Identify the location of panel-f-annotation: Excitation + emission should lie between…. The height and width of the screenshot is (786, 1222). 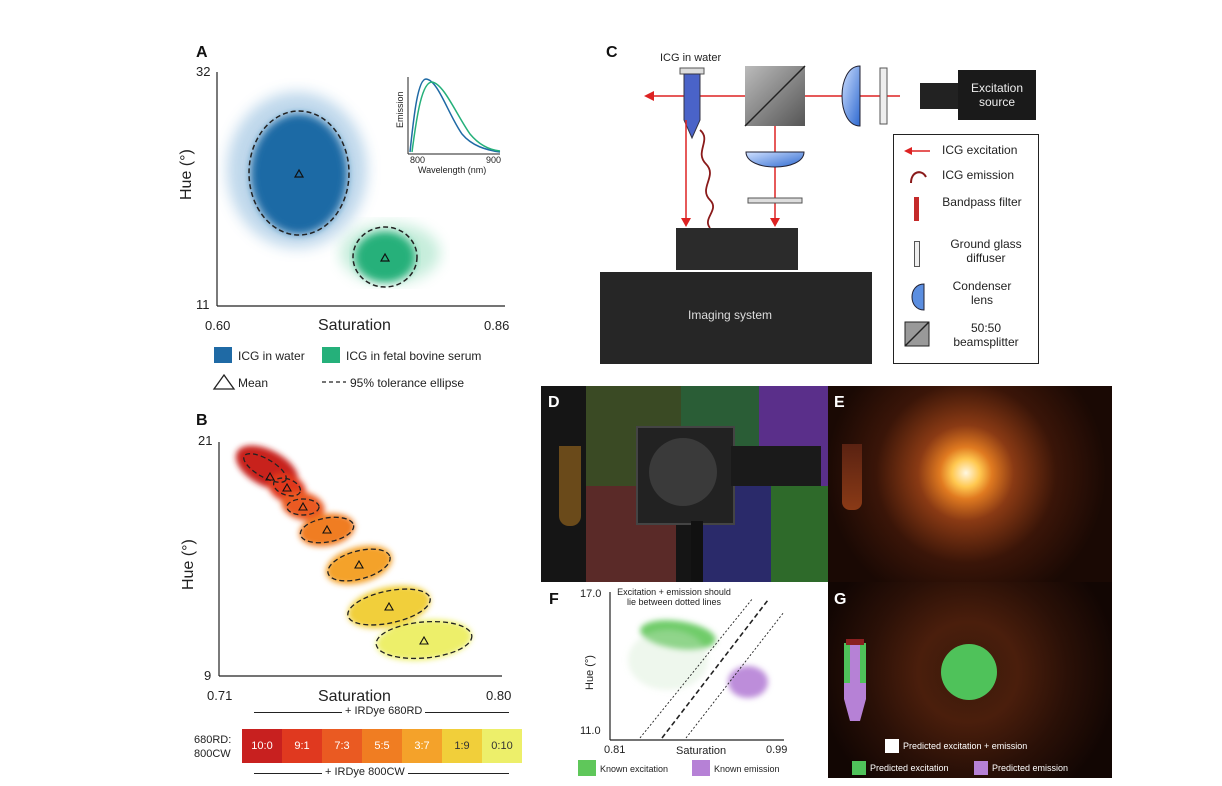
(674, 597).